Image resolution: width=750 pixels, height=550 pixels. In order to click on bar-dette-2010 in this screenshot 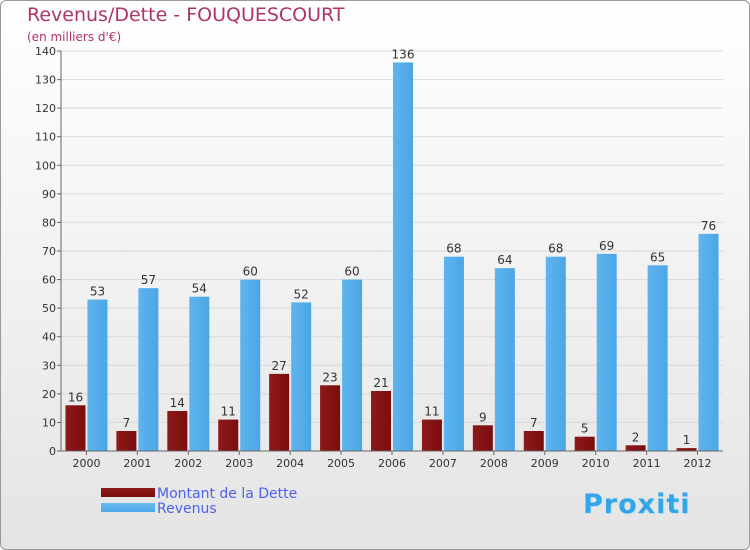, I will do `click(584, 443)`.